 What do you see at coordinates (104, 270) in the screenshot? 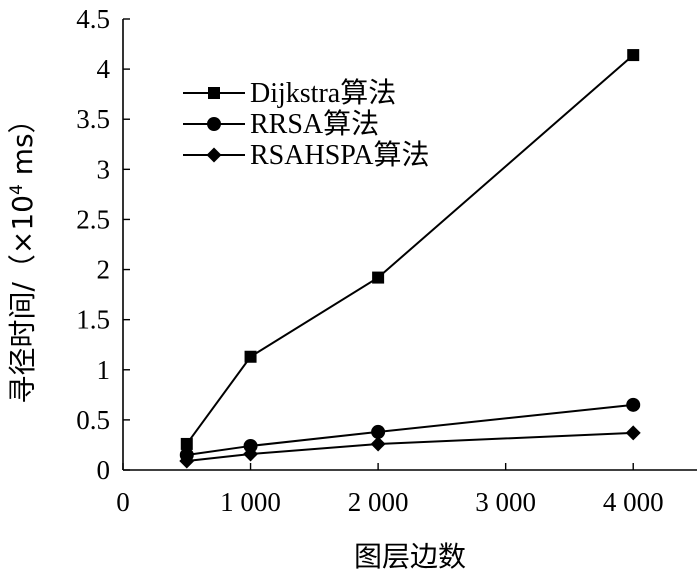
I see `y-tick-label: 2` at bounding box center [104, 270].